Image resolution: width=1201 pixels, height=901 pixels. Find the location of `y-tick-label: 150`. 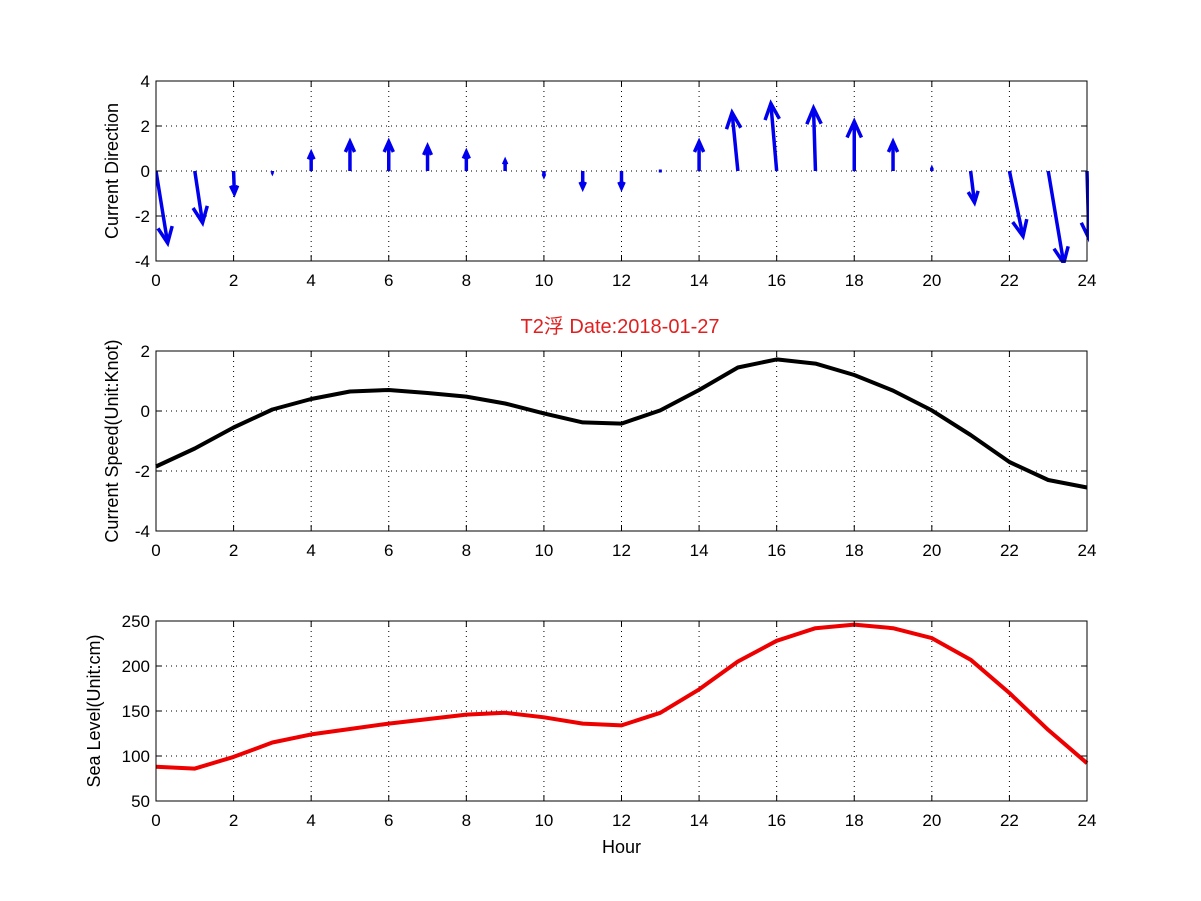

y-tick-label: 150 is located at coordinates (136, 711).